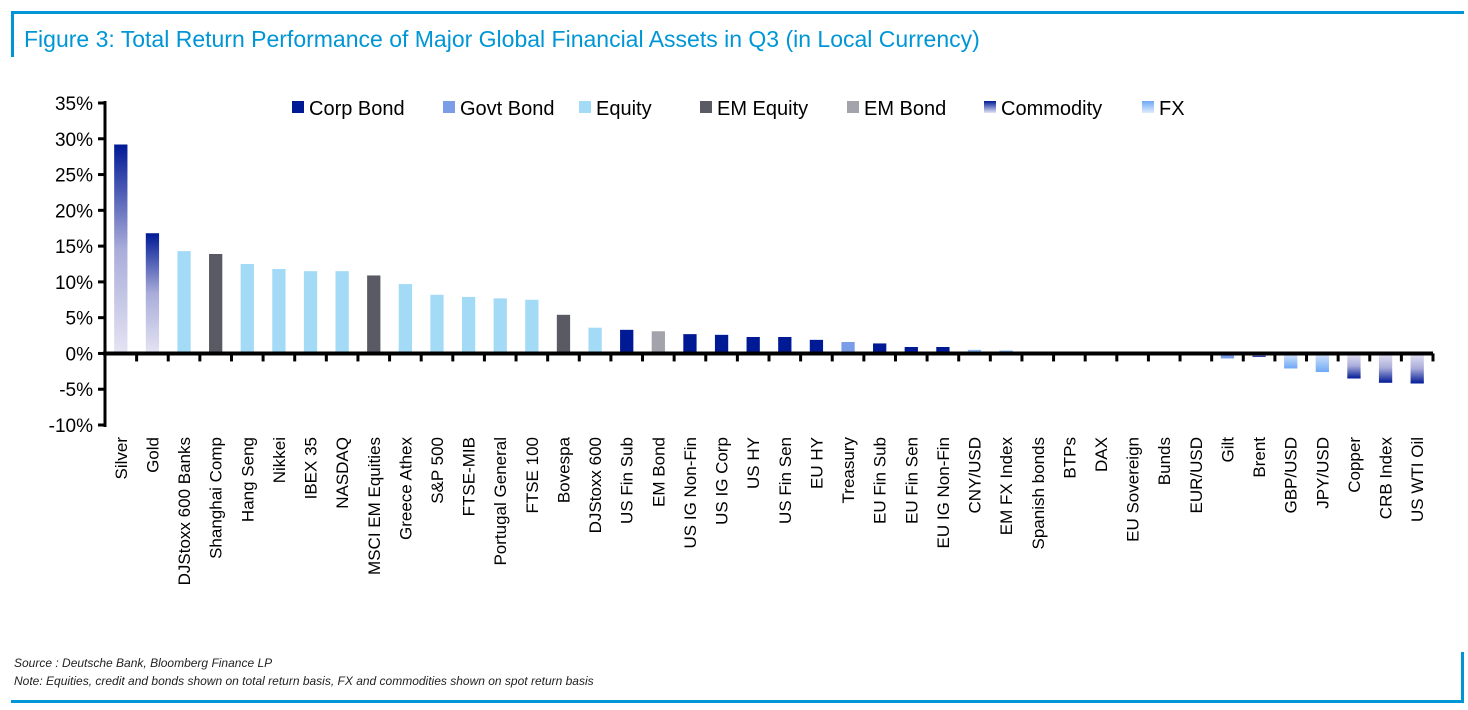 The image size is (1468, 710). Describe the element at coordinates (1417, 479) in the screenshot. I see `x-category-label: US WTI Oil` at that location.